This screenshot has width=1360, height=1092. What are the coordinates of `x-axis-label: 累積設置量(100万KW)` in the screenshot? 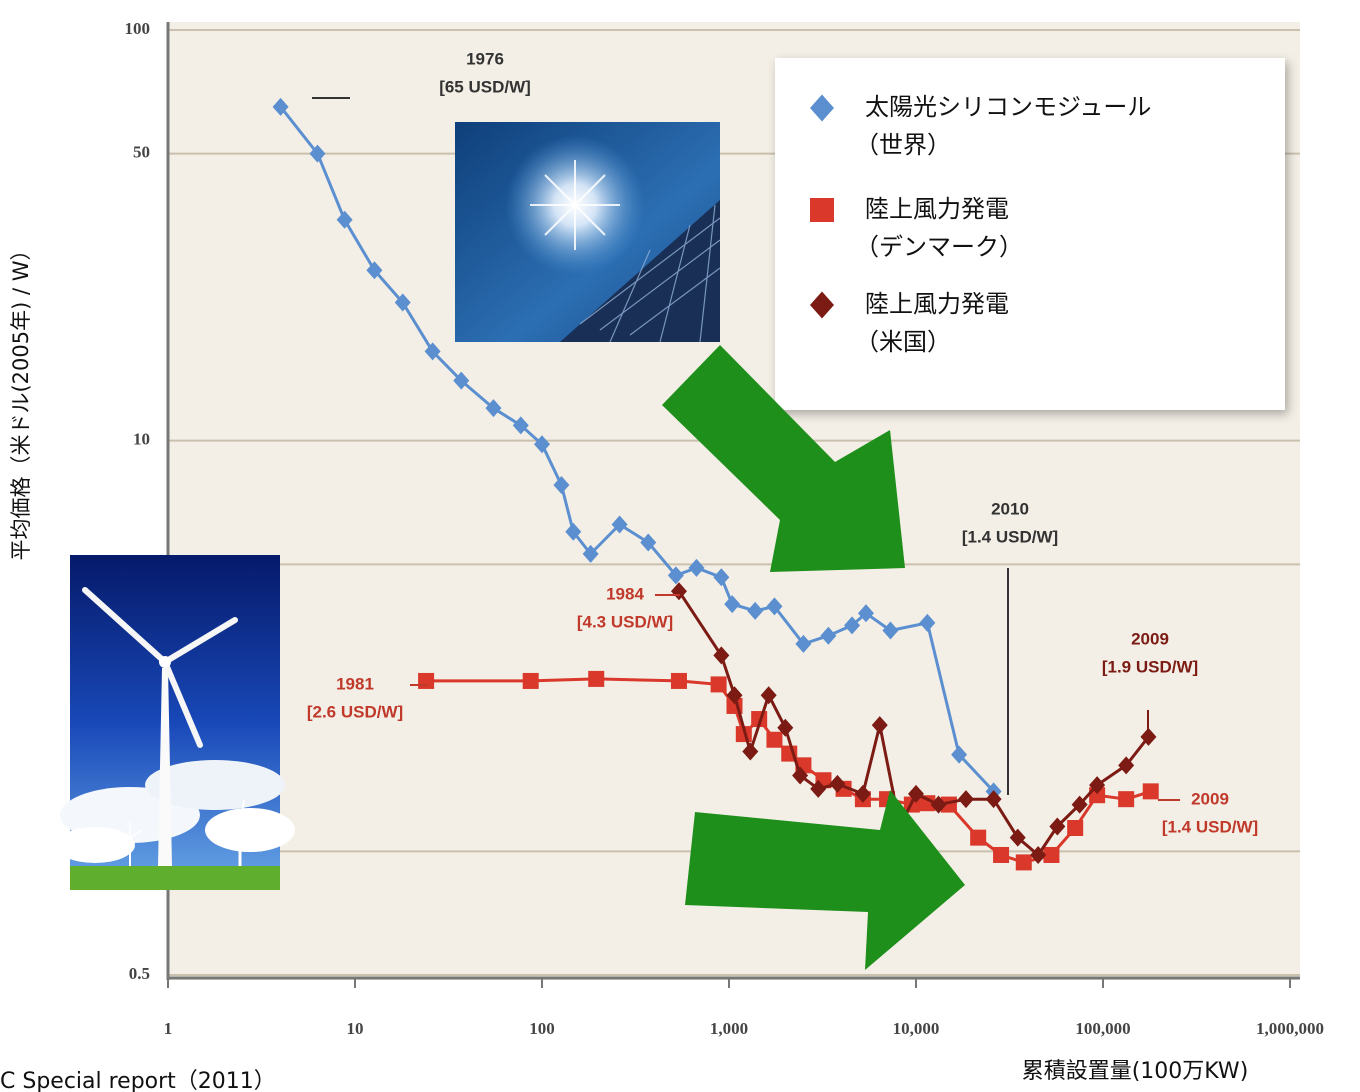 It's located at (1135, 1071).